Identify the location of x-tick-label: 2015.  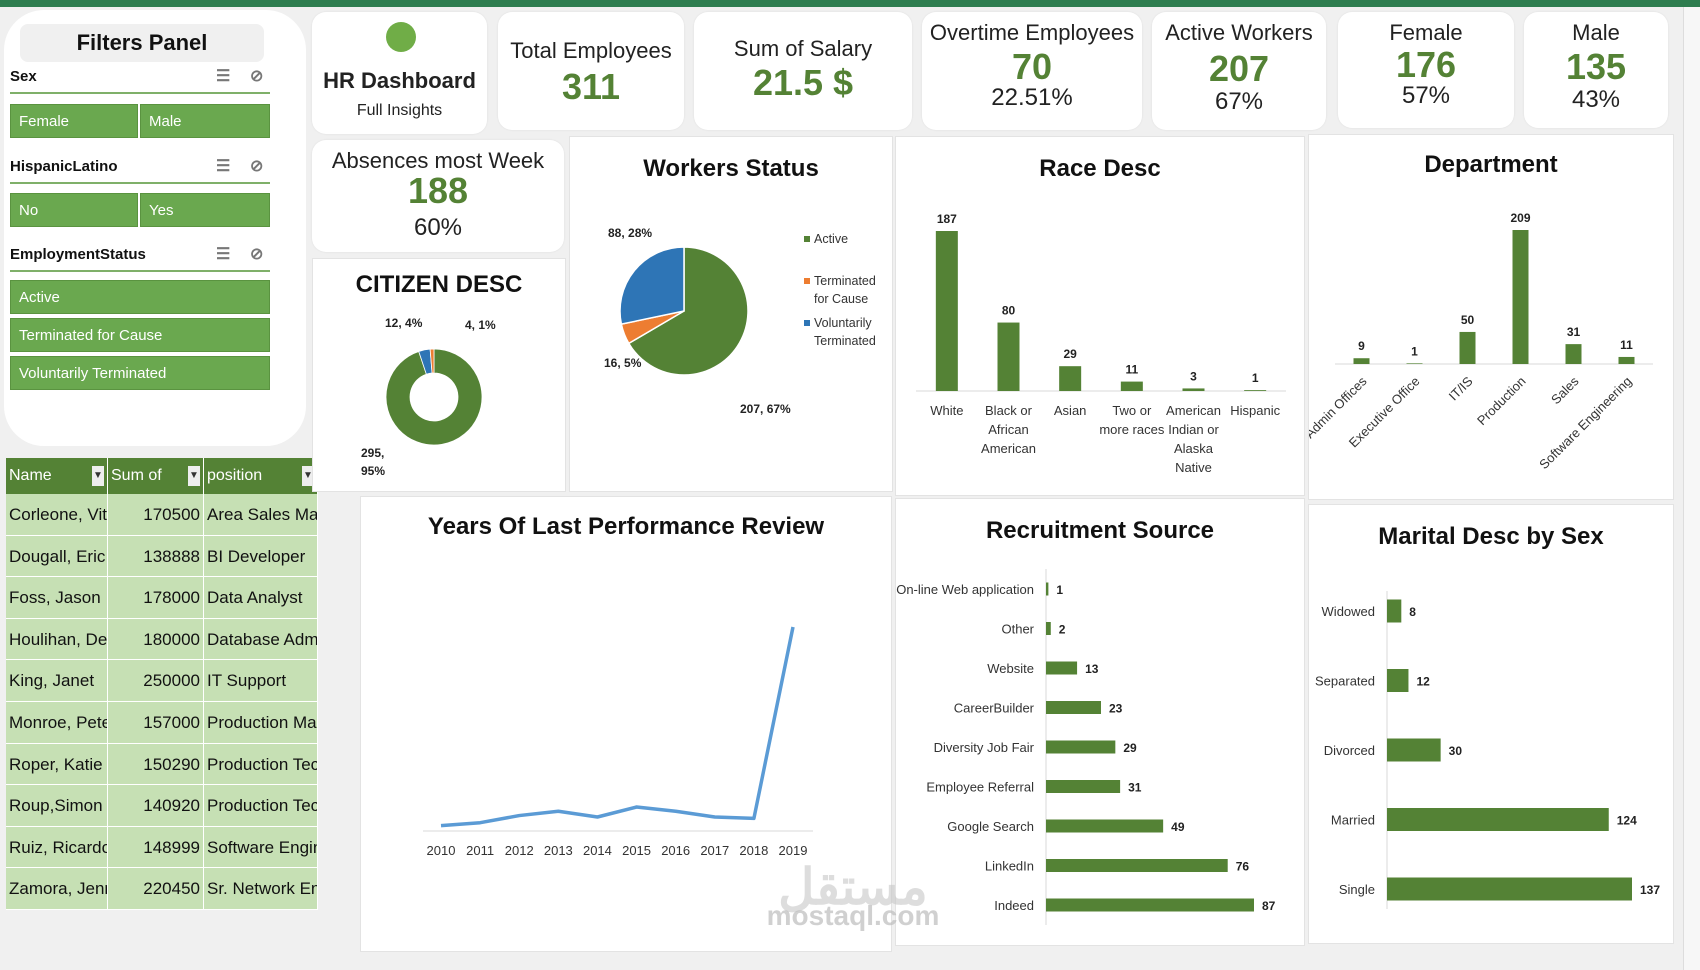
(636, 850).